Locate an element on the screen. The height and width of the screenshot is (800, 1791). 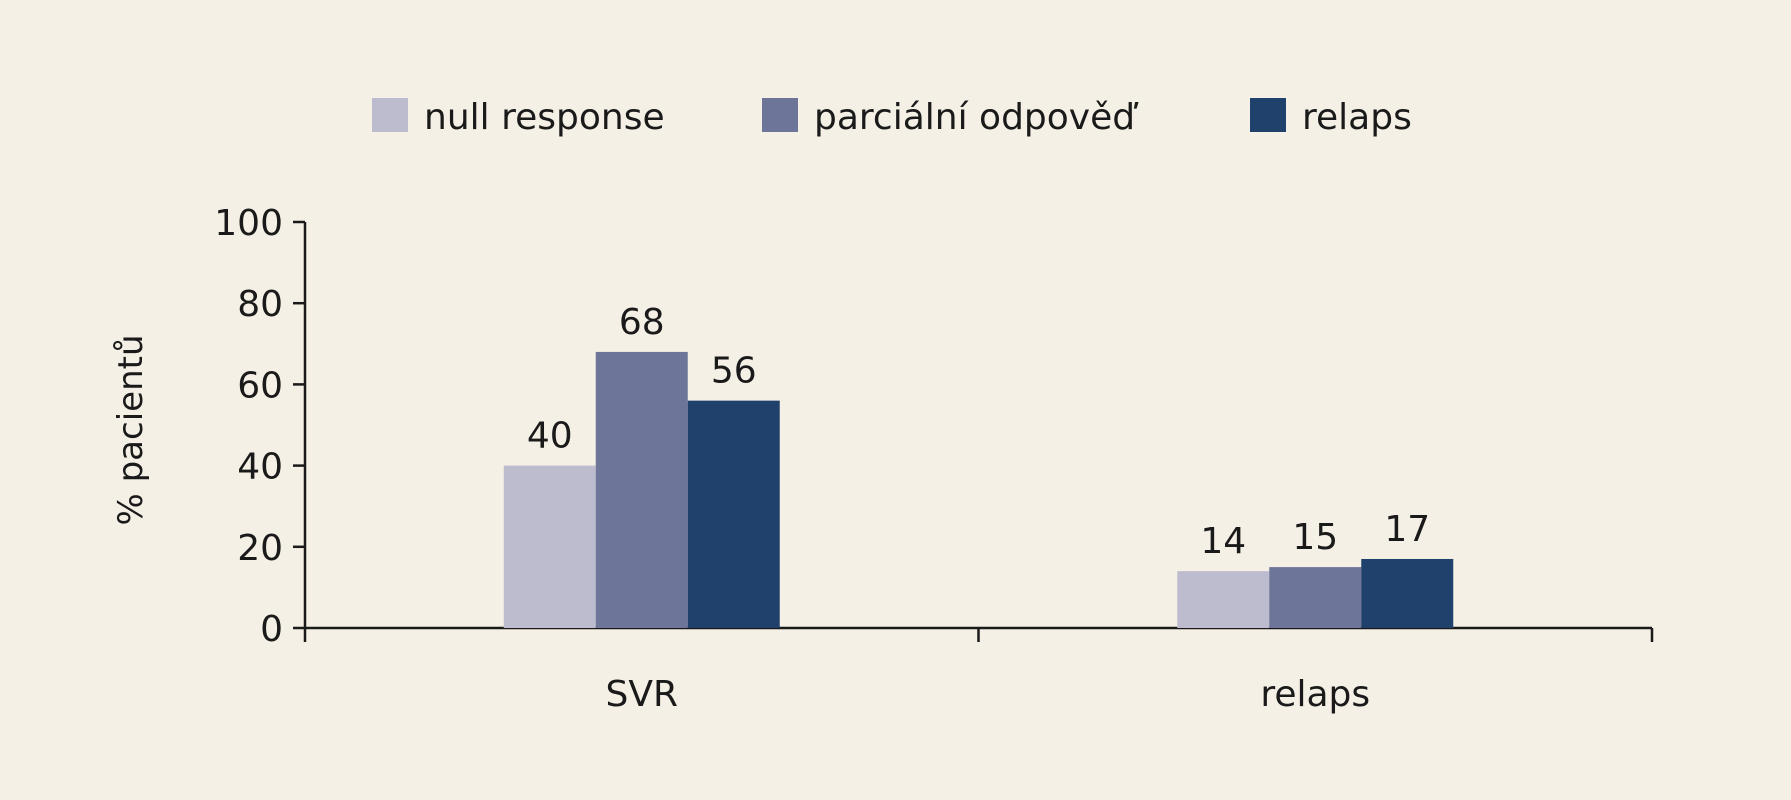
legend: null response parciální odpověď relaps is located at coordinates (892, 117).